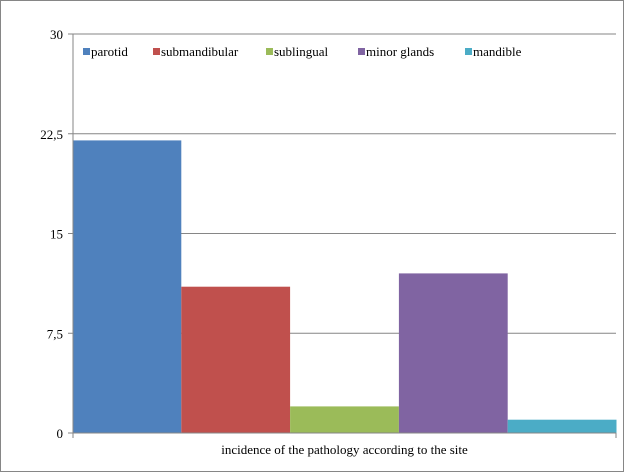 The image size is (624, 476). Describe the element at coordinates (468, 51) in the screenshot. I see `legend-swatch-mandible` at that location.